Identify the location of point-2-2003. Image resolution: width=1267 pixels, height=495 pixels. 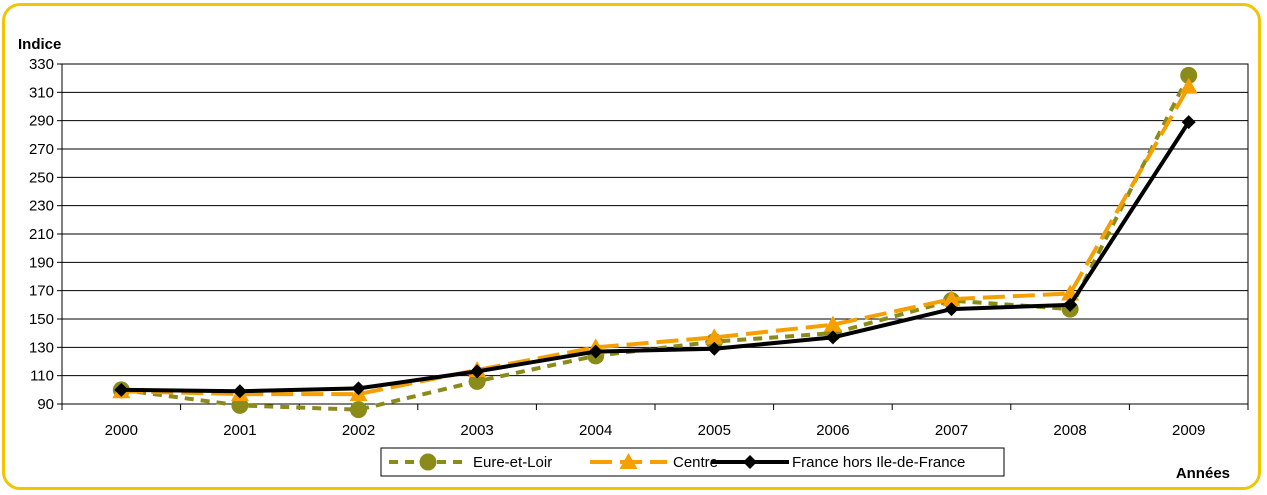
(477, 371).